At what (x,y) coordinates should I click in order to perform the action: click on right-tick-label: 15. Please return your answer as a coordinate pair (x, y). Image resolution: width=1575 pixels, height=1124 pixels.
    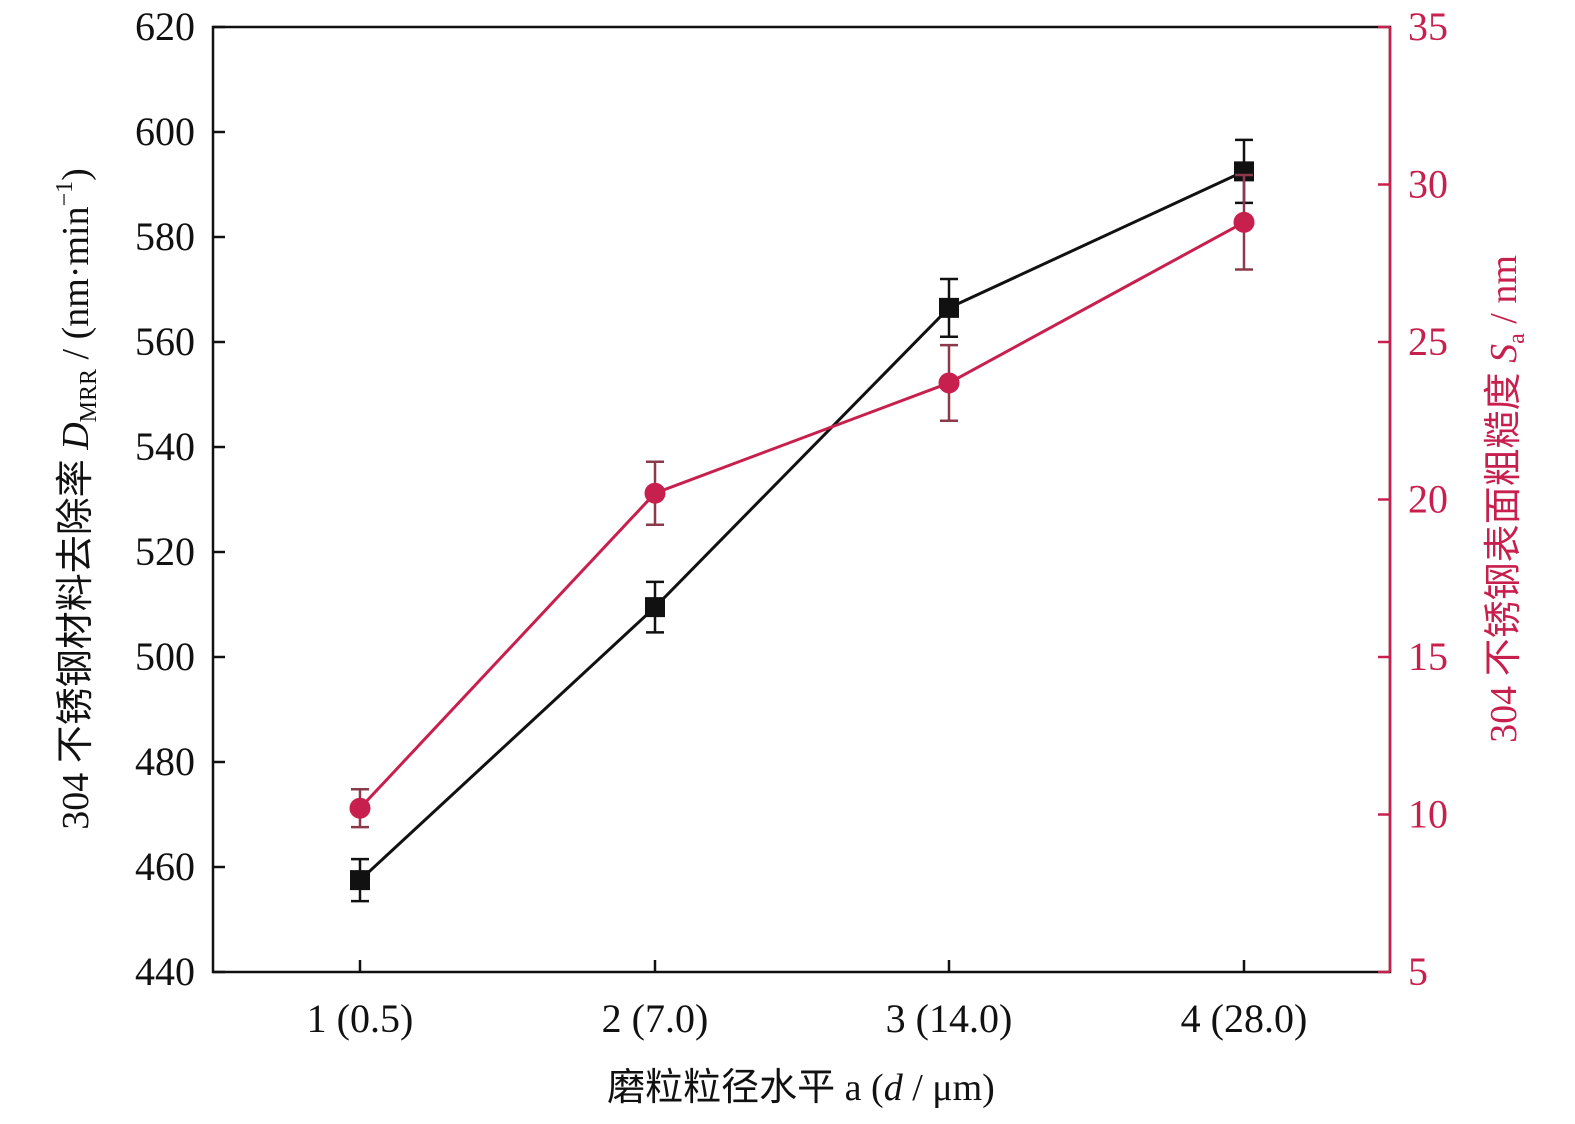
    Looking at the image, I should click on (1428, 656).